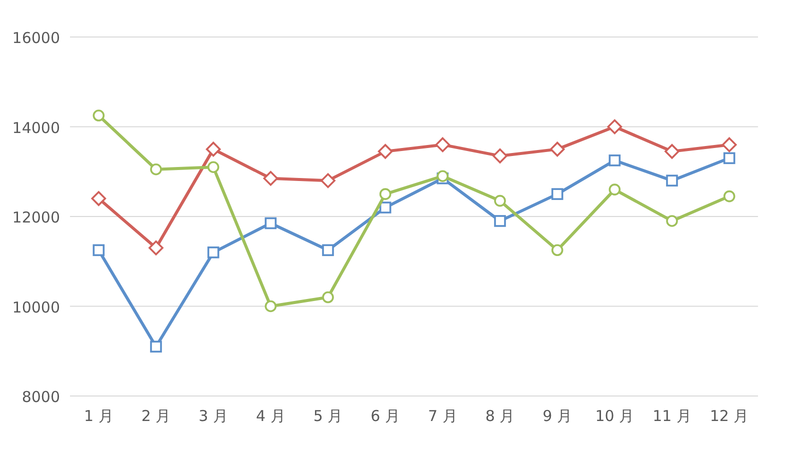  I want to click on x-tick-label: 2 月, so click(156, 416).